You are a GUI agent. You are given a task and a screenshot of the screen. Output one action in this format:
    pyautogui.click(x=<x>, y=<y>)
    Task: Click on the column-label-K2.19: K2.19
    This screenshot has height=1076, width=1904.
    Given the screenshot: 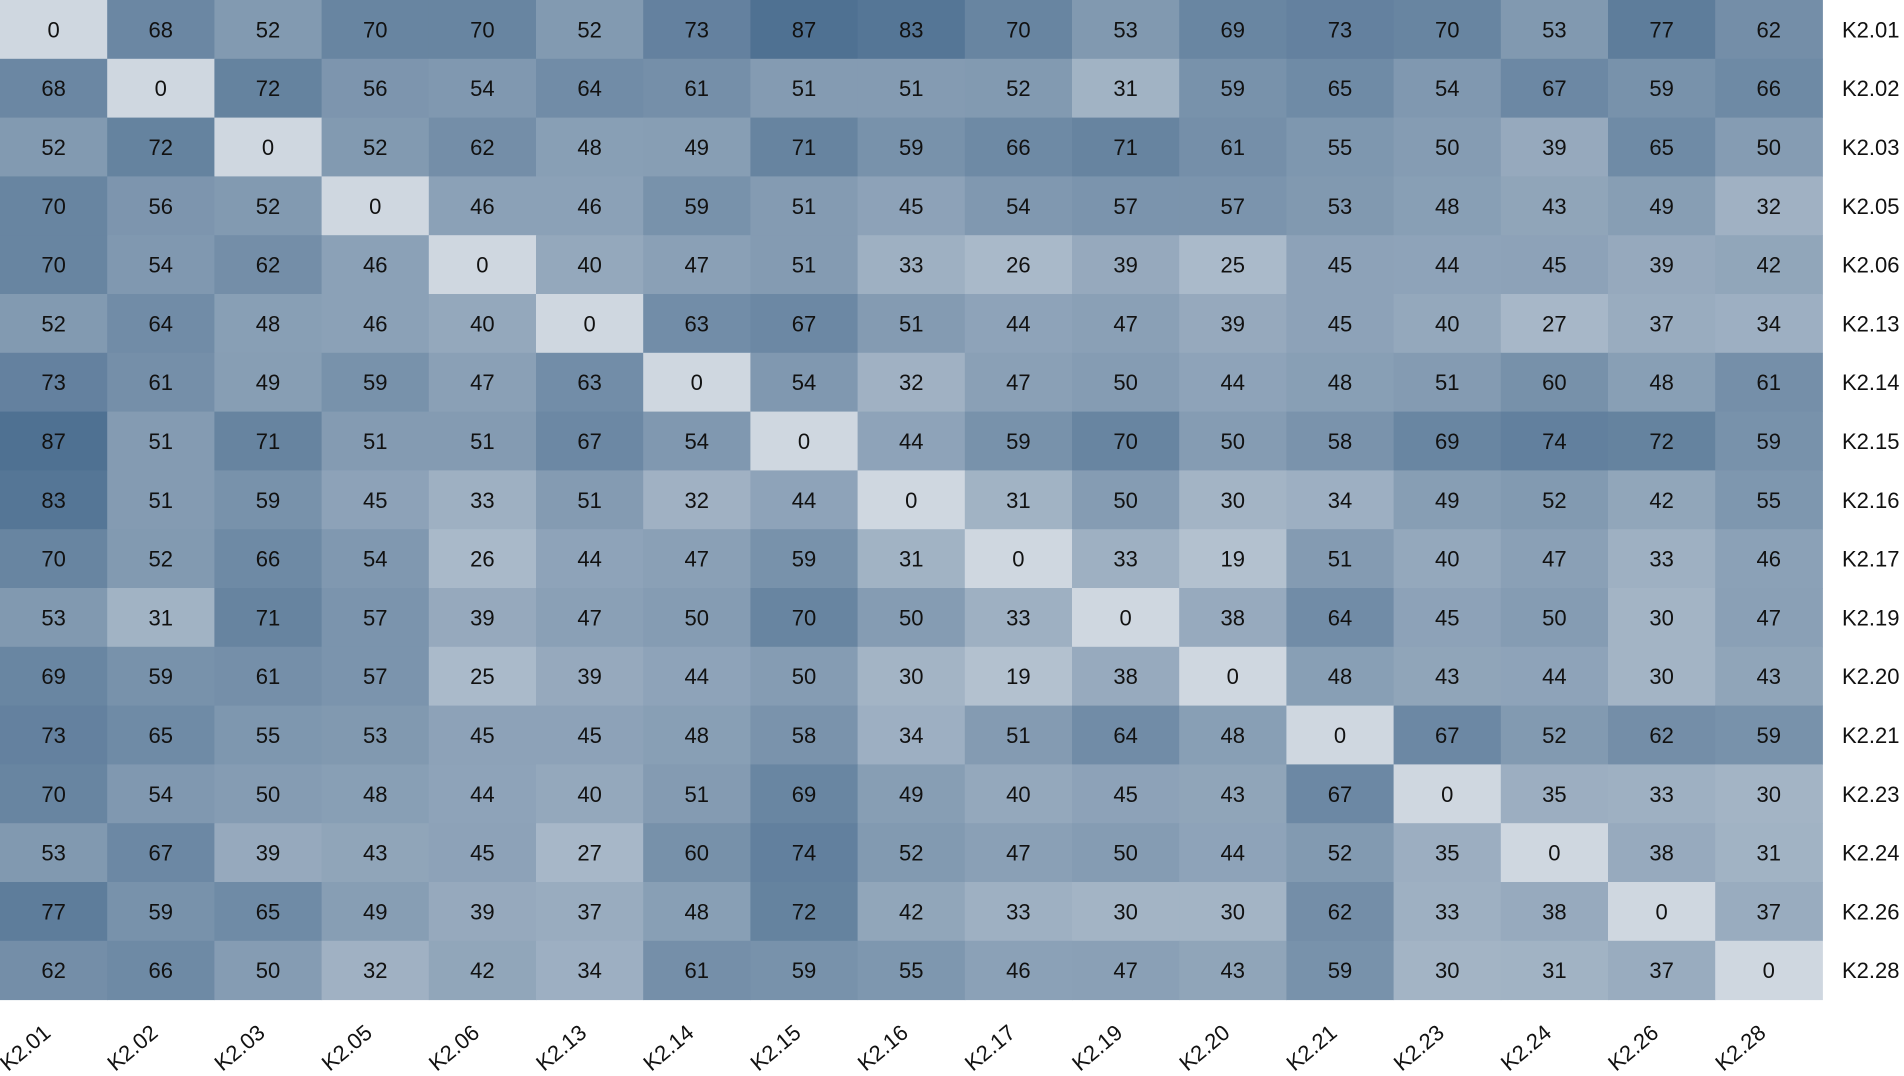 What is the action you would take?
    pyautogui.click(x=1097, y=1045)
    